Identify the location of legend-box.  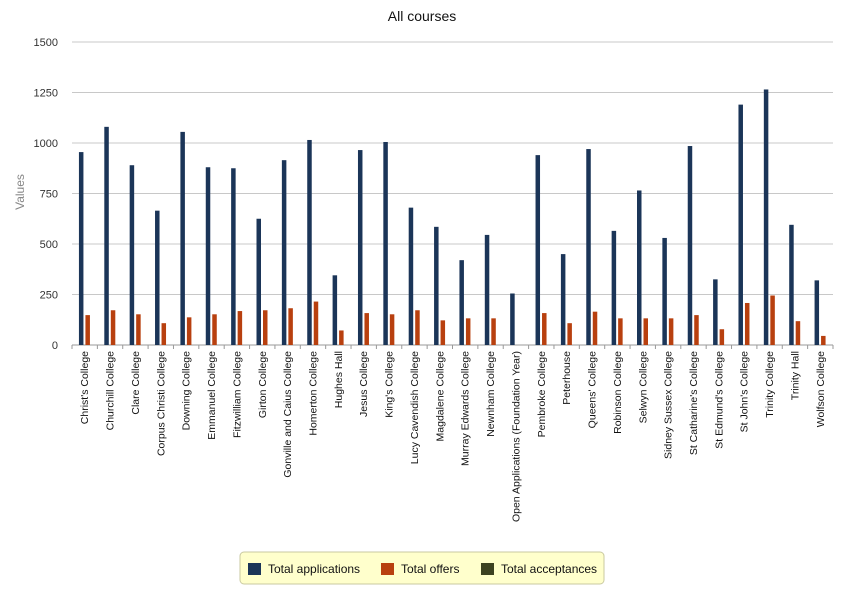
(422, 568).